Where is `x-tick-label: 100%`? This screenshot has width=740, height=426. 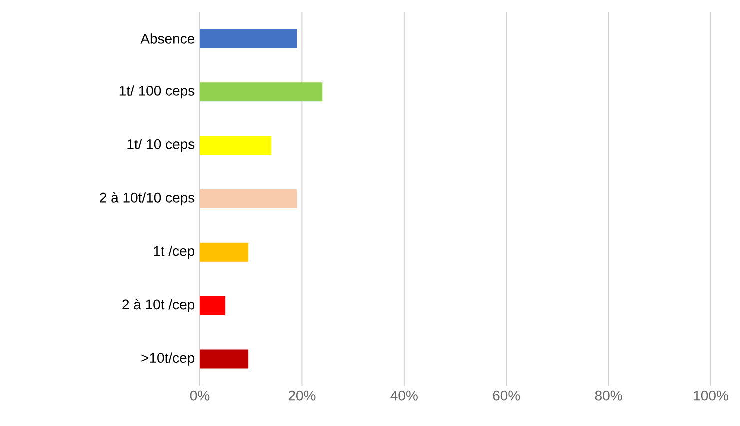 x-tick-label: 100% is located at coordinates (711, 395).